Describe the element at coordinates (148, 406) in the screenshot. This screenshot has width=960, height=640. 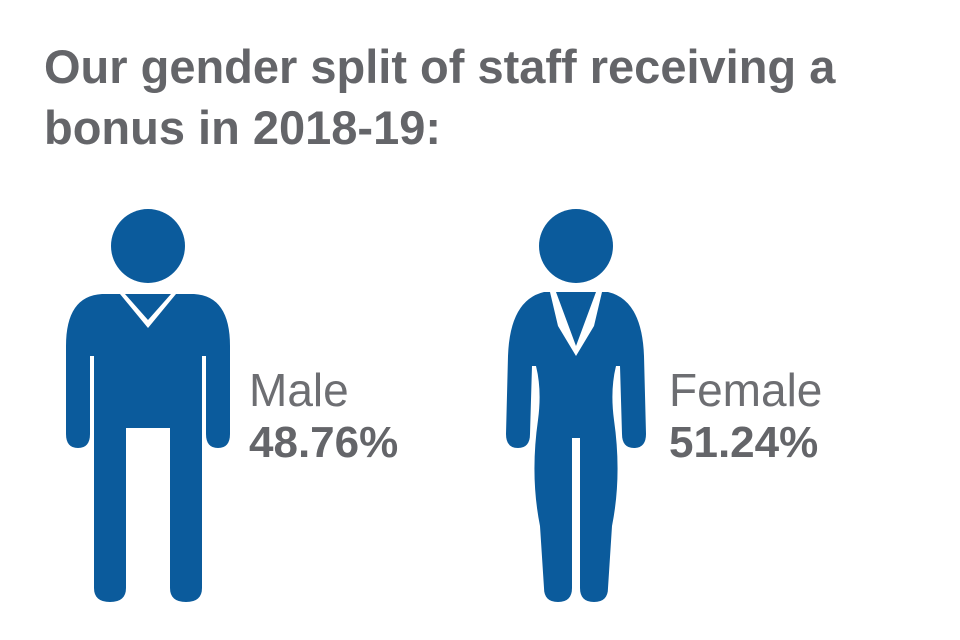
I see `male-figure-icon` at that location.